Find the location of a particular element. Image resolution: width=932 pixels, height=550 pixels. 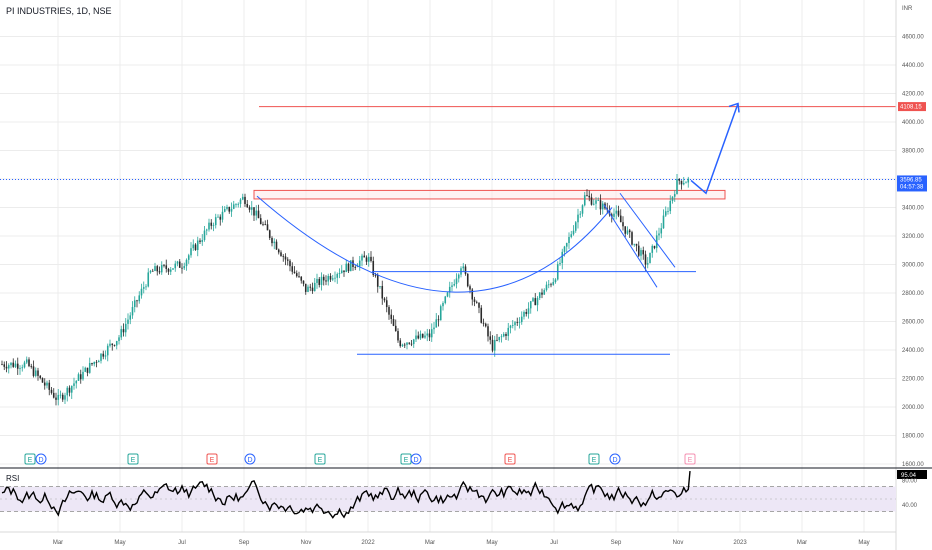

price-scale is located at coordinates (914, 275).